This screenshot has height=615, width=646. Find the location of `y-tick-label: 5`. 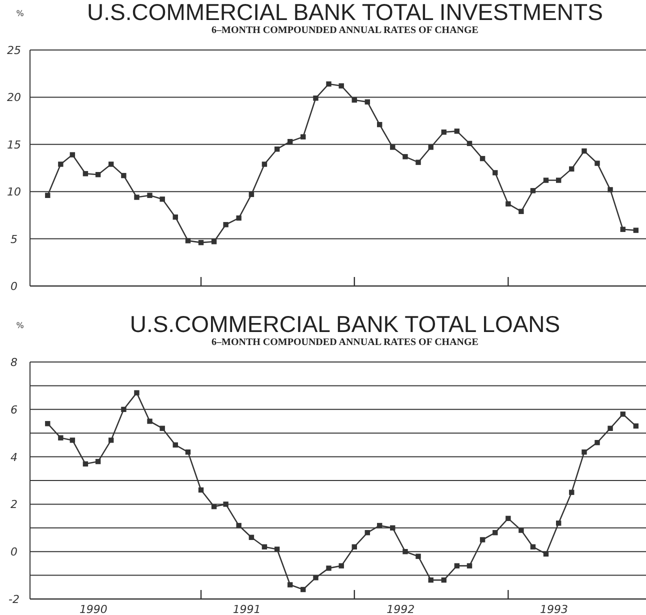

y-tick-label: 5 is located at coordinates (14, 239).